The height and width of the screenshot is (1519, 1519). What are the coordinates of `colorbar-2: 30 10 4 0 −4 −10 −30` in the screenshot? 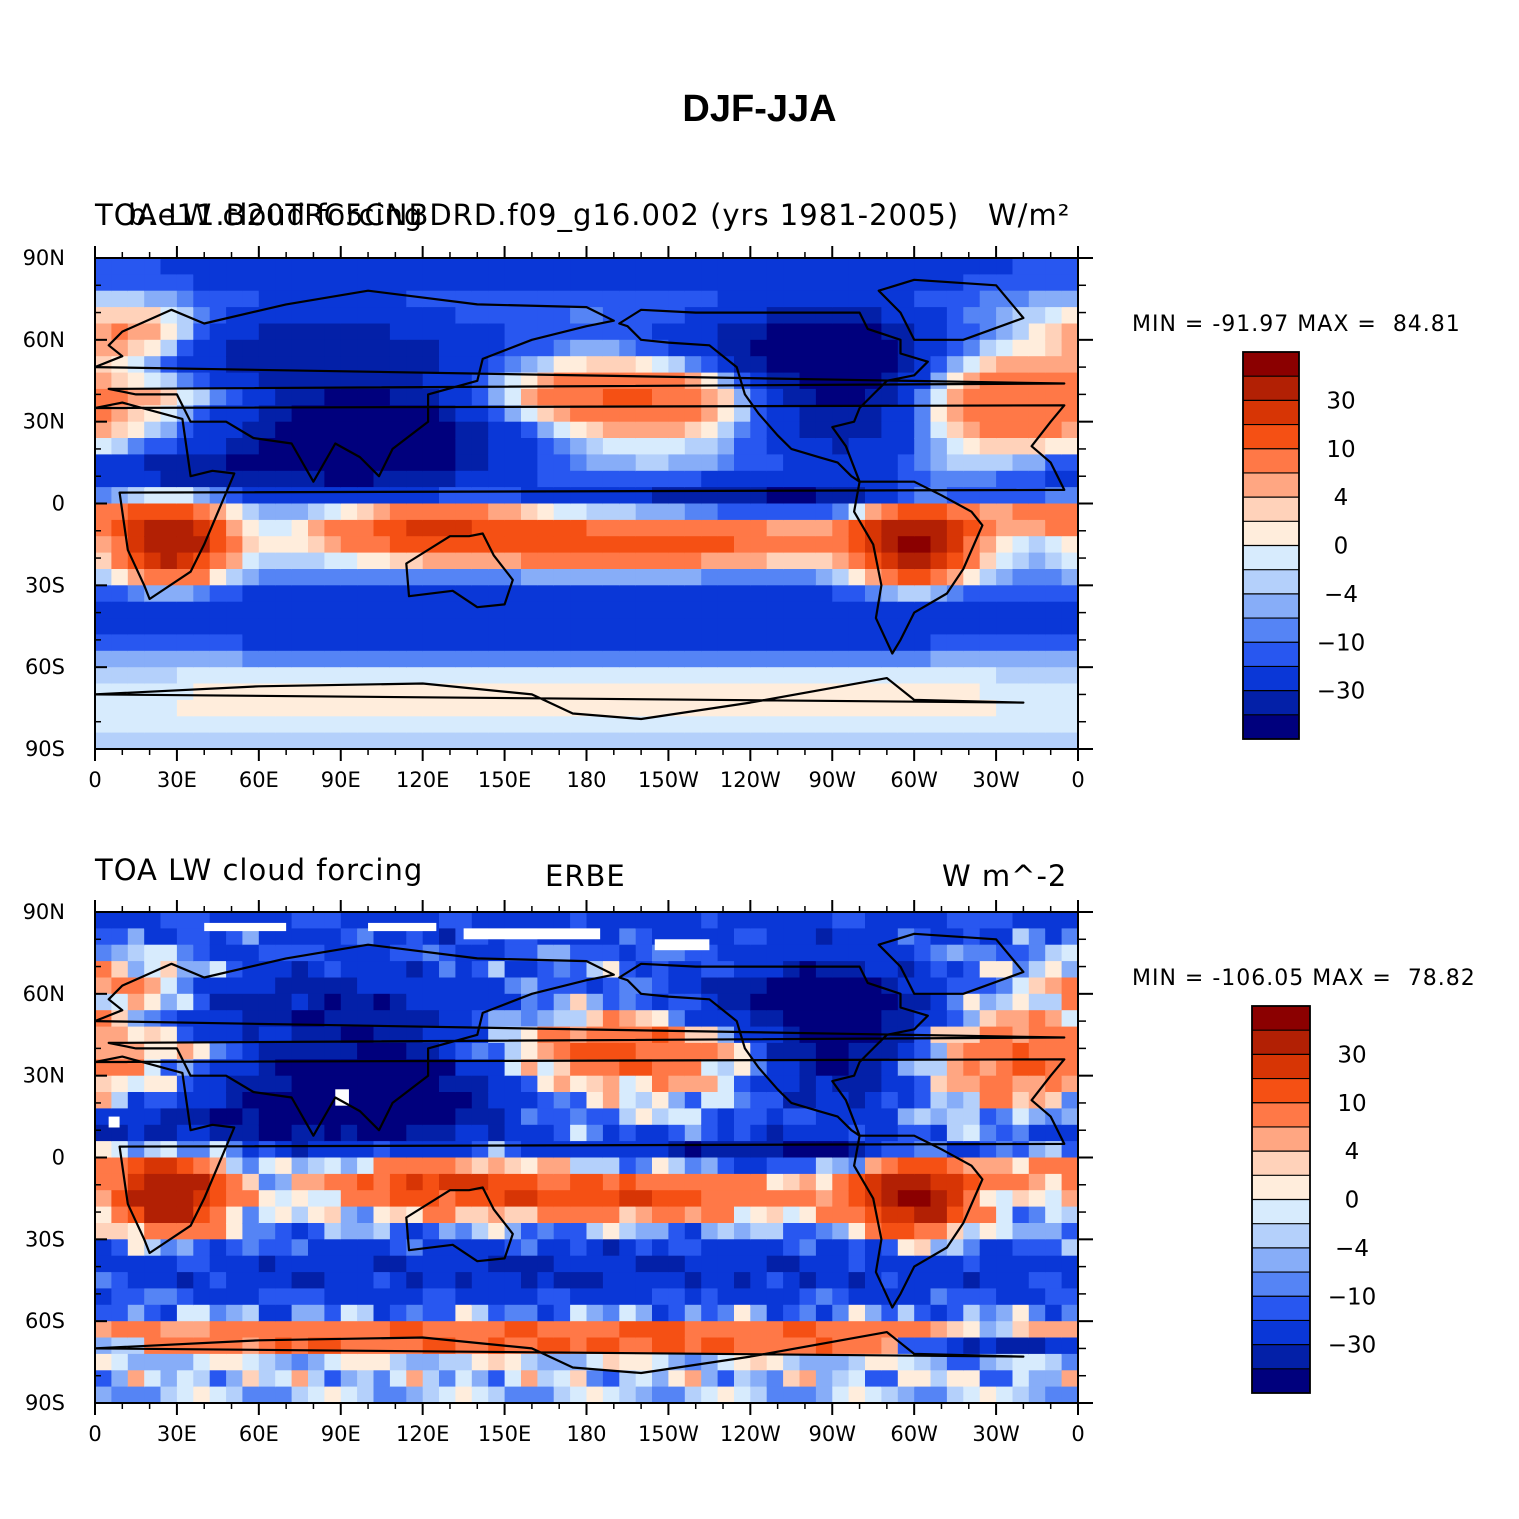 It's located at (1314, 1199).